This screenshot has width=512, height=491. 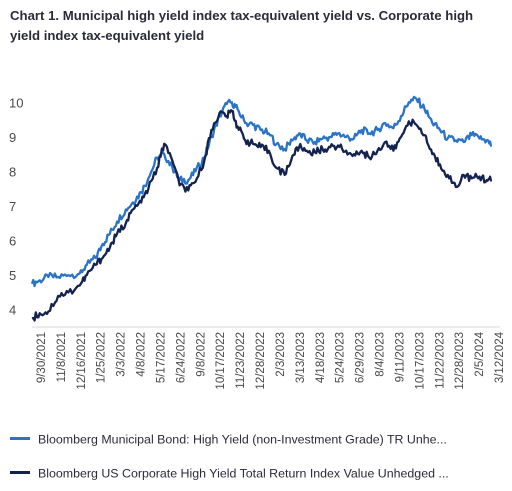 I want to click on x-tick-label: 2/3/2023, so click(x=281, y=354).